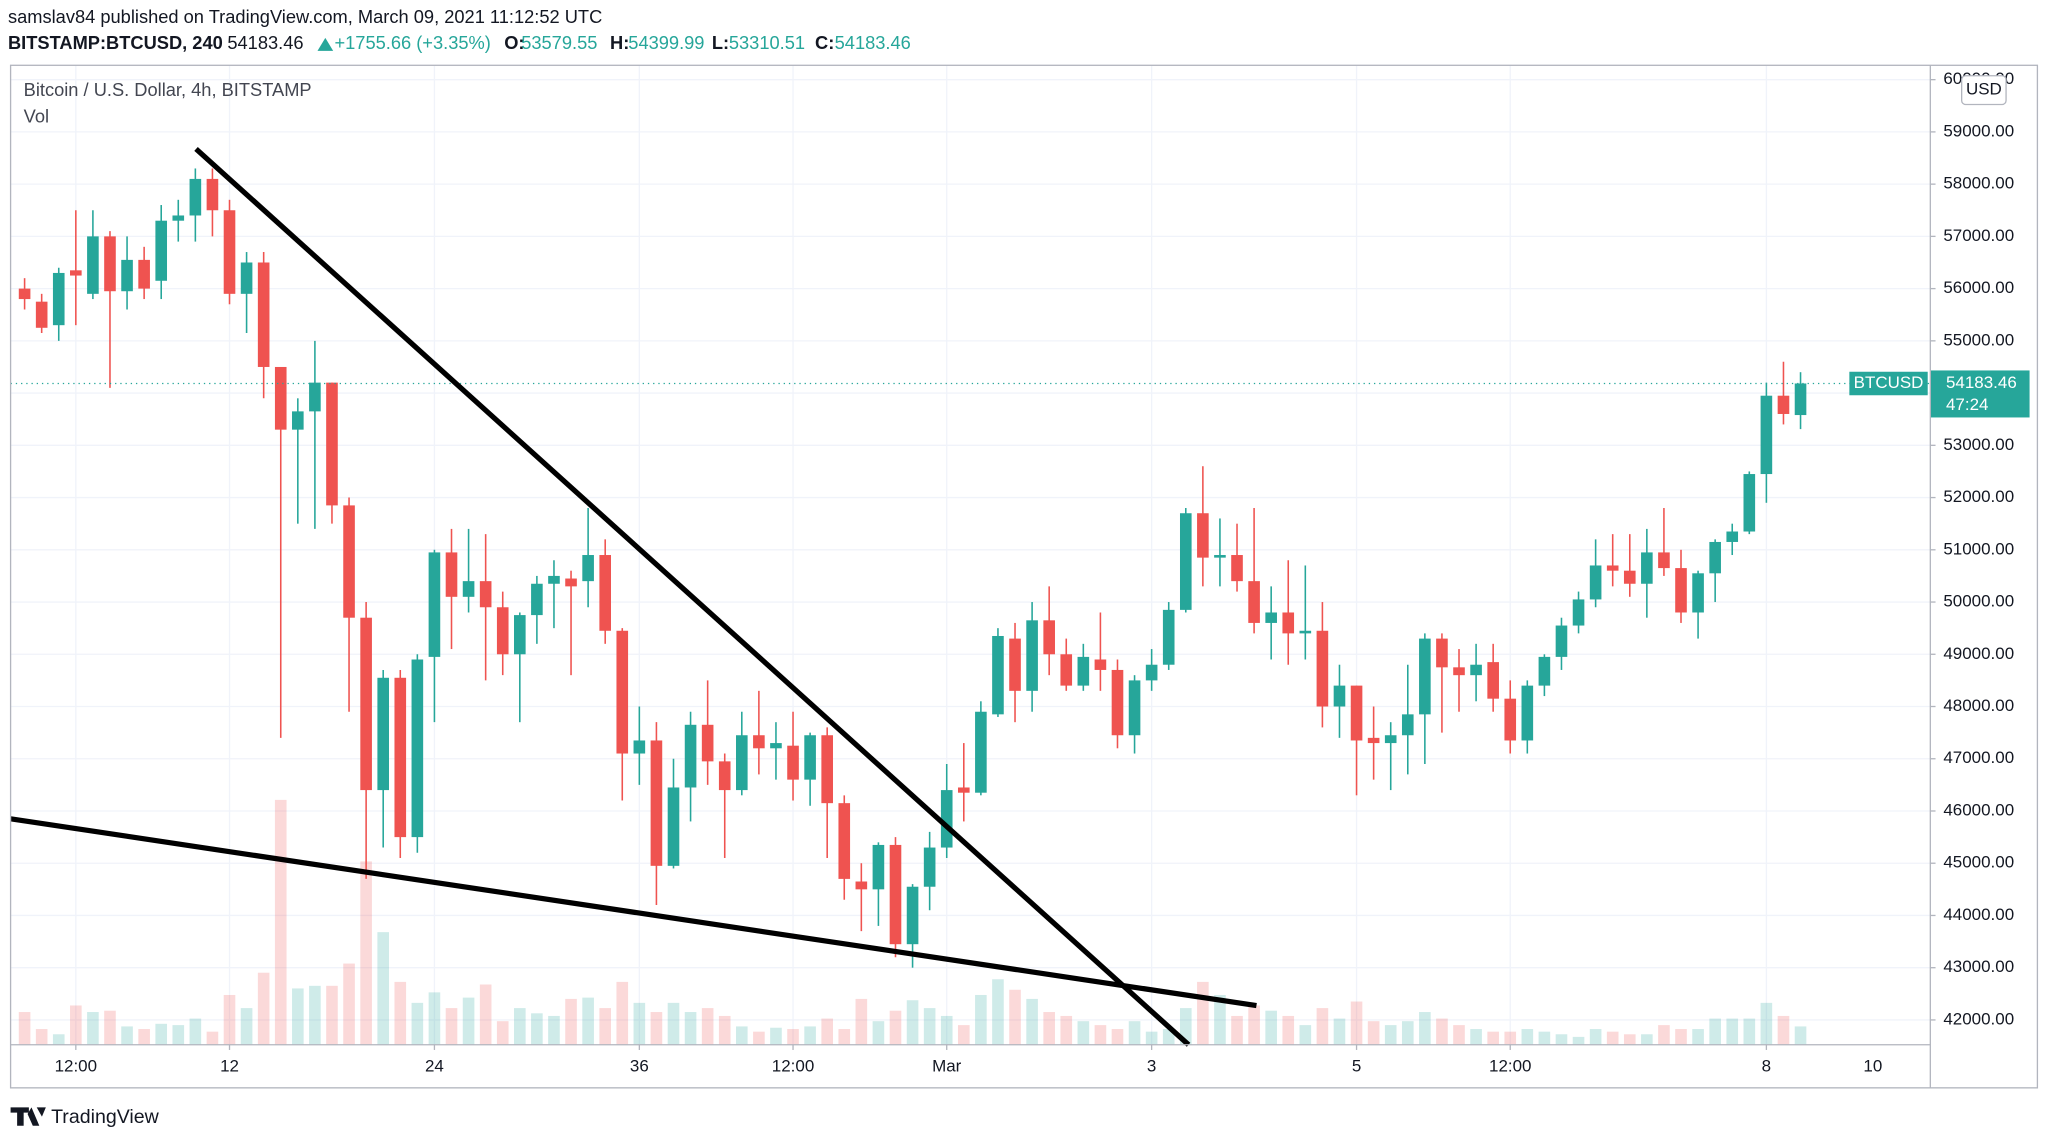 This screenshot has width=2048, height=1144. I want to click on up-arrow, so click(325, 44).